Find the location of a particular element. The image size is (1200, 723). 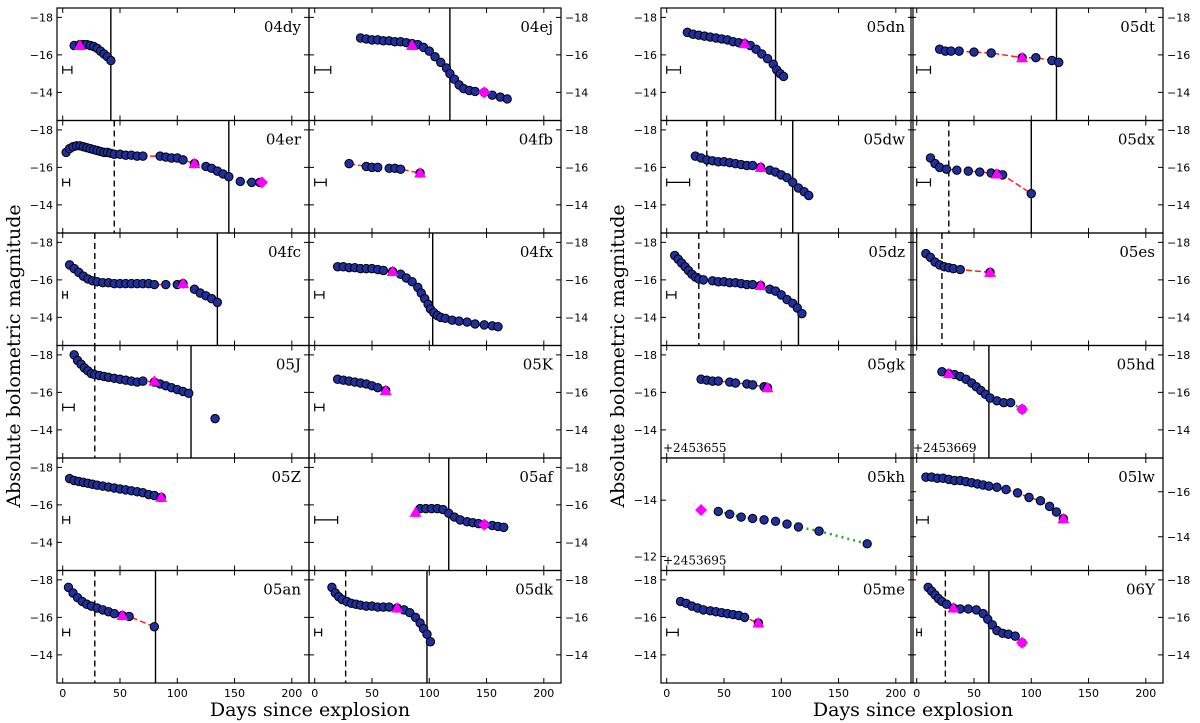

x-axis-label-right: Days since explosion is located at coordinates (913, 710).